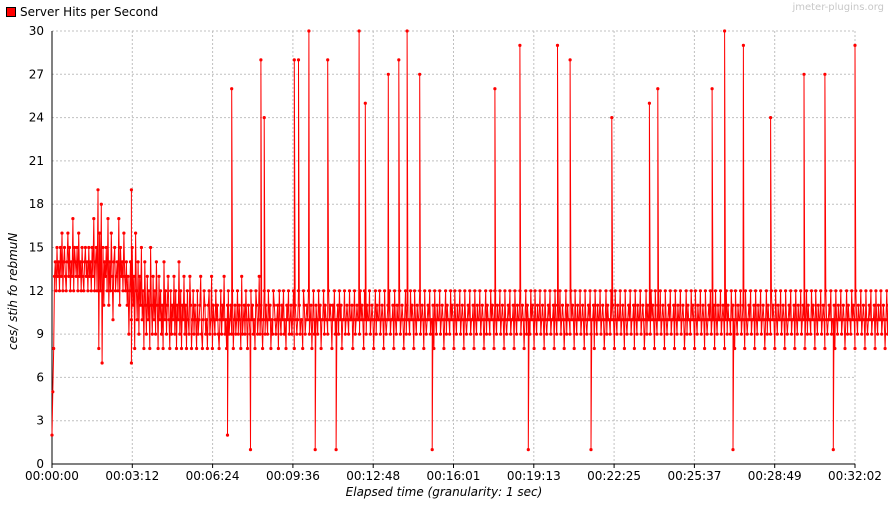 The image size is (888, 507). I want to click on watermark: jmeter-plugins.org, so click(838, 7).